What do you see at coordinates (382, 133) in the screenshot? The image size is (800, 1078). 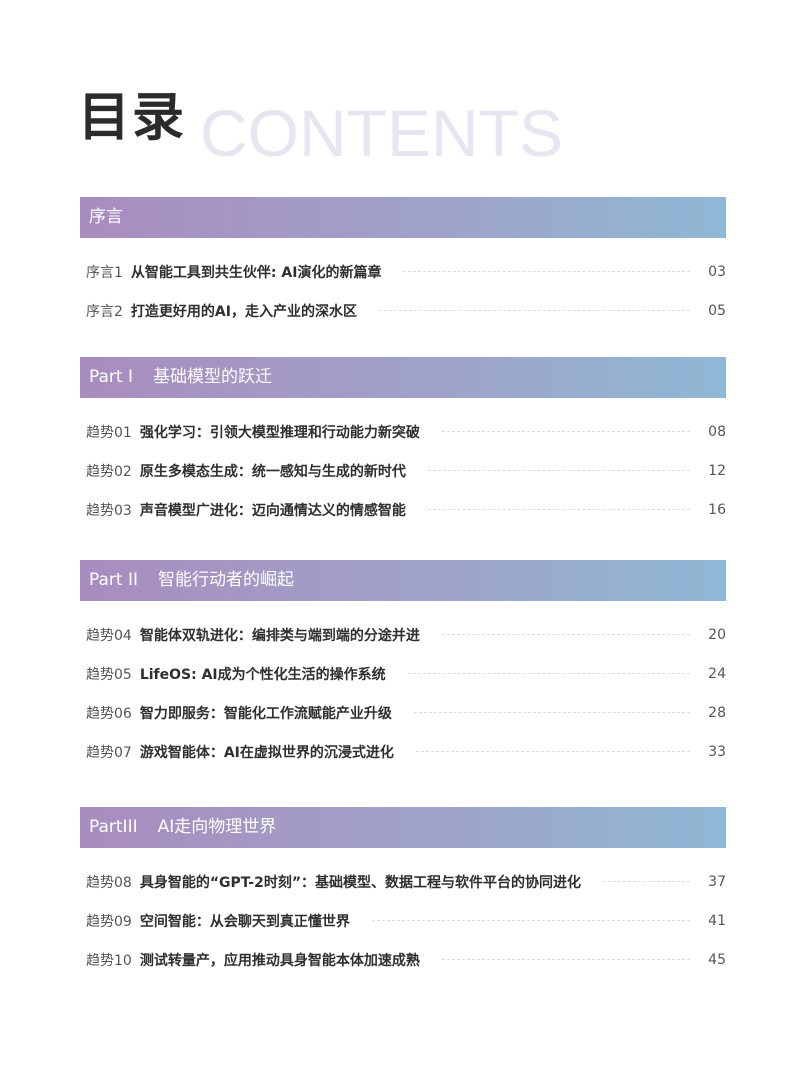 I see `title-watermark: CONTENTS` at bounding box center [382, 133].